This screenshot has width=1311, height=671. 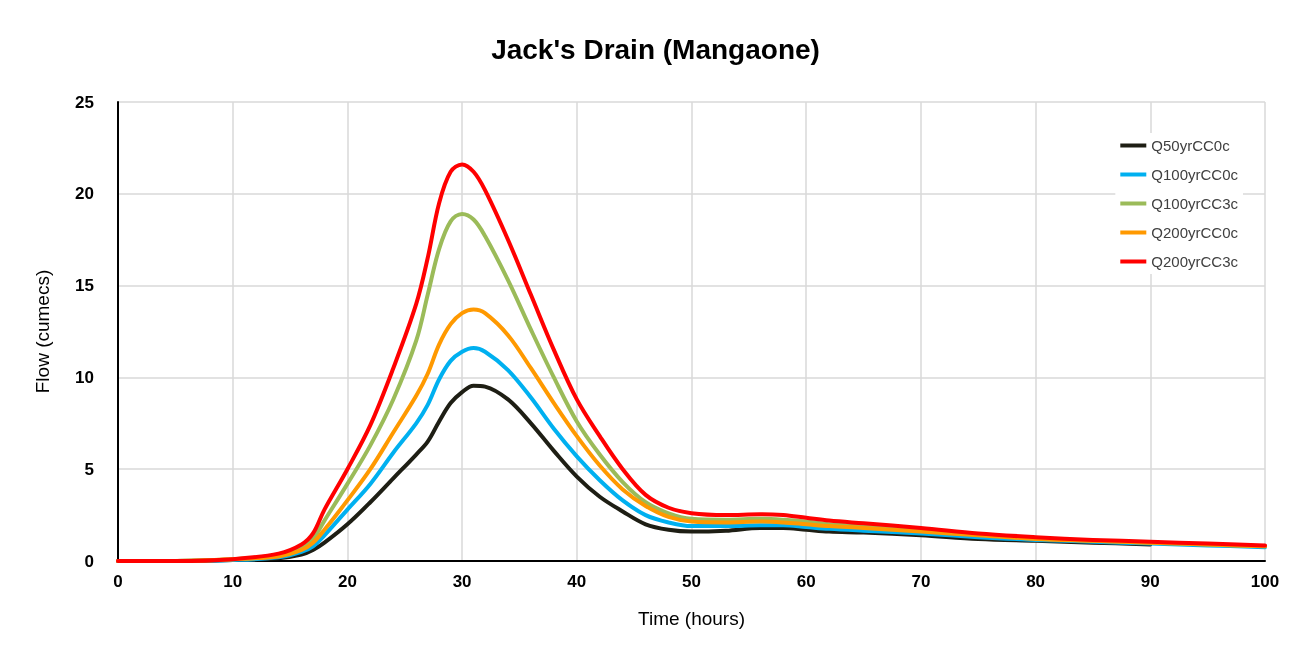 What do you see at coordinates (1195, 261) in the screenshot?
I see `legend-label: Q200yrCC3c` at bounding box center [1195, 261].